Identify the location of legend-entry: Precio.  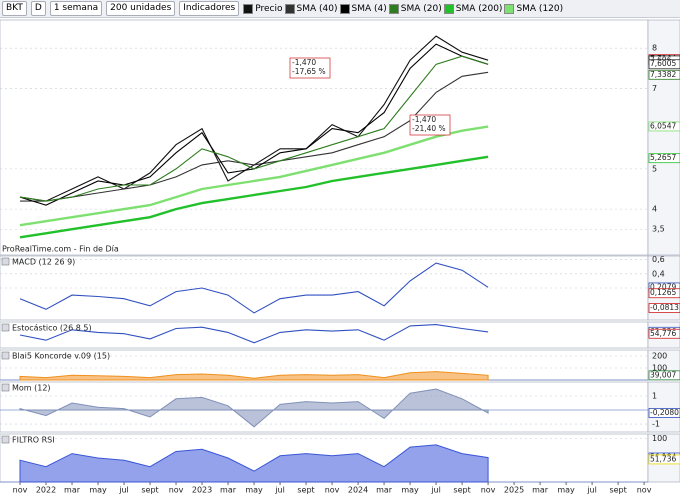
(263, 8).